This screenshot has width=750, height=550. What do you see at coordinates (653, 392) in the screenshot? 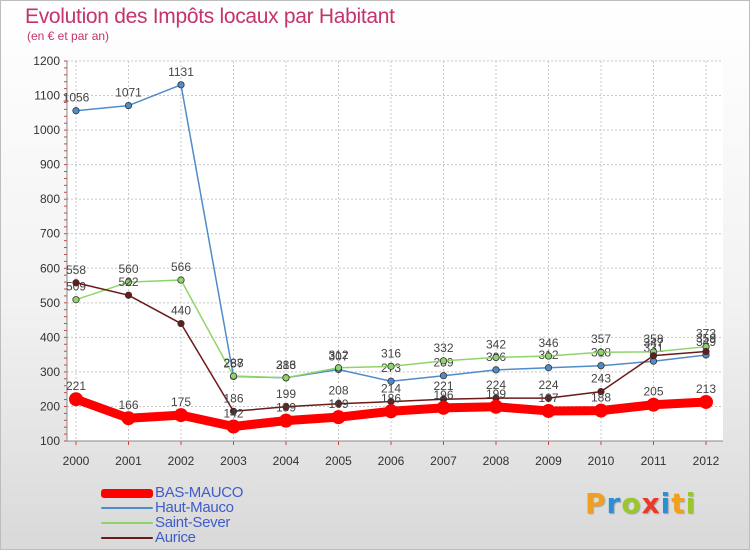
I see `data-label-bas-mauco: 205` at bounding box center [653, 392].